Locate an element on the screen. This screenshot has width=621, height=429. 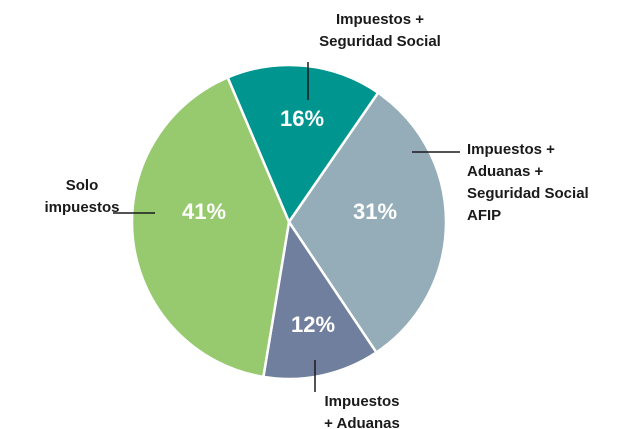
category-label-line: Impuestos is located at coordinates (361, 401).